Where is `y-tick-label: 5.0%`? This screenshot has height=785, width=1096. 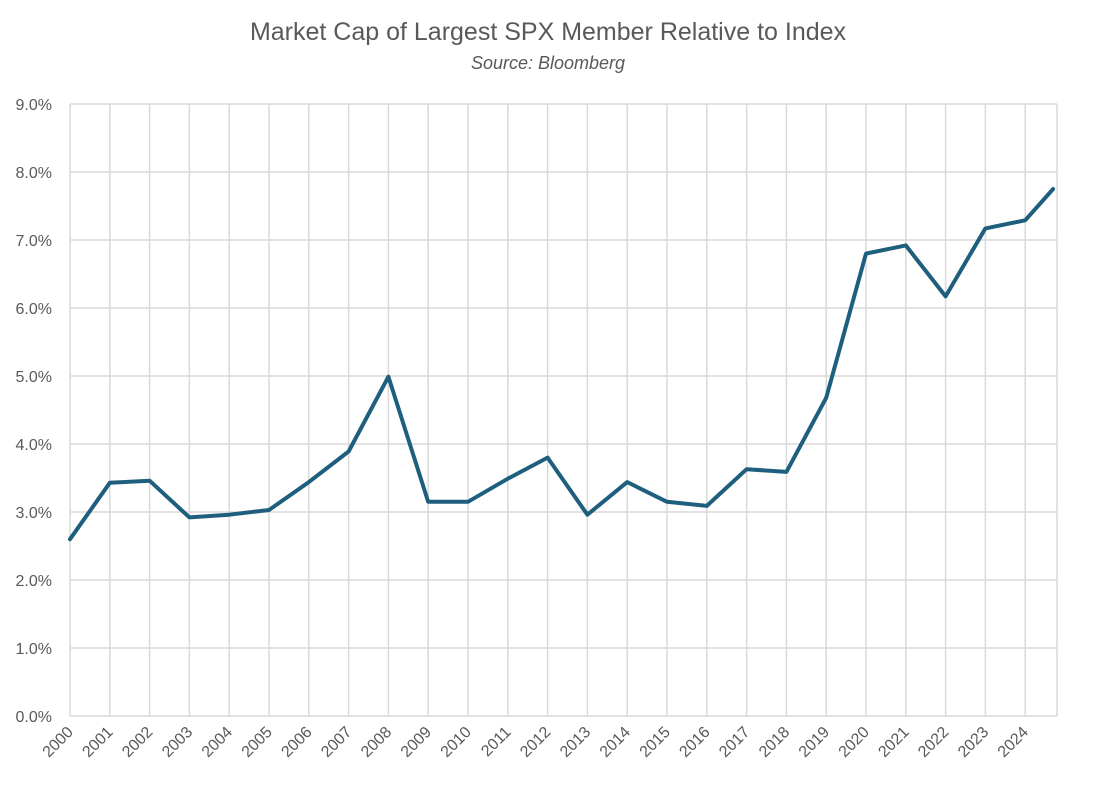
y-tick-label: 5.0% is located at coordinates (34, 377).